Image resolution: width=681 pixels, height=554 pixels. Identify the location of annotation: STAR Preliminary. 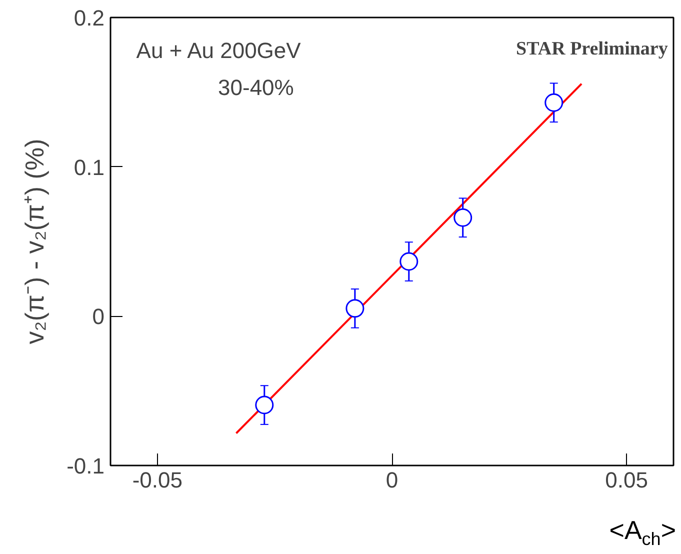
(592, 49).